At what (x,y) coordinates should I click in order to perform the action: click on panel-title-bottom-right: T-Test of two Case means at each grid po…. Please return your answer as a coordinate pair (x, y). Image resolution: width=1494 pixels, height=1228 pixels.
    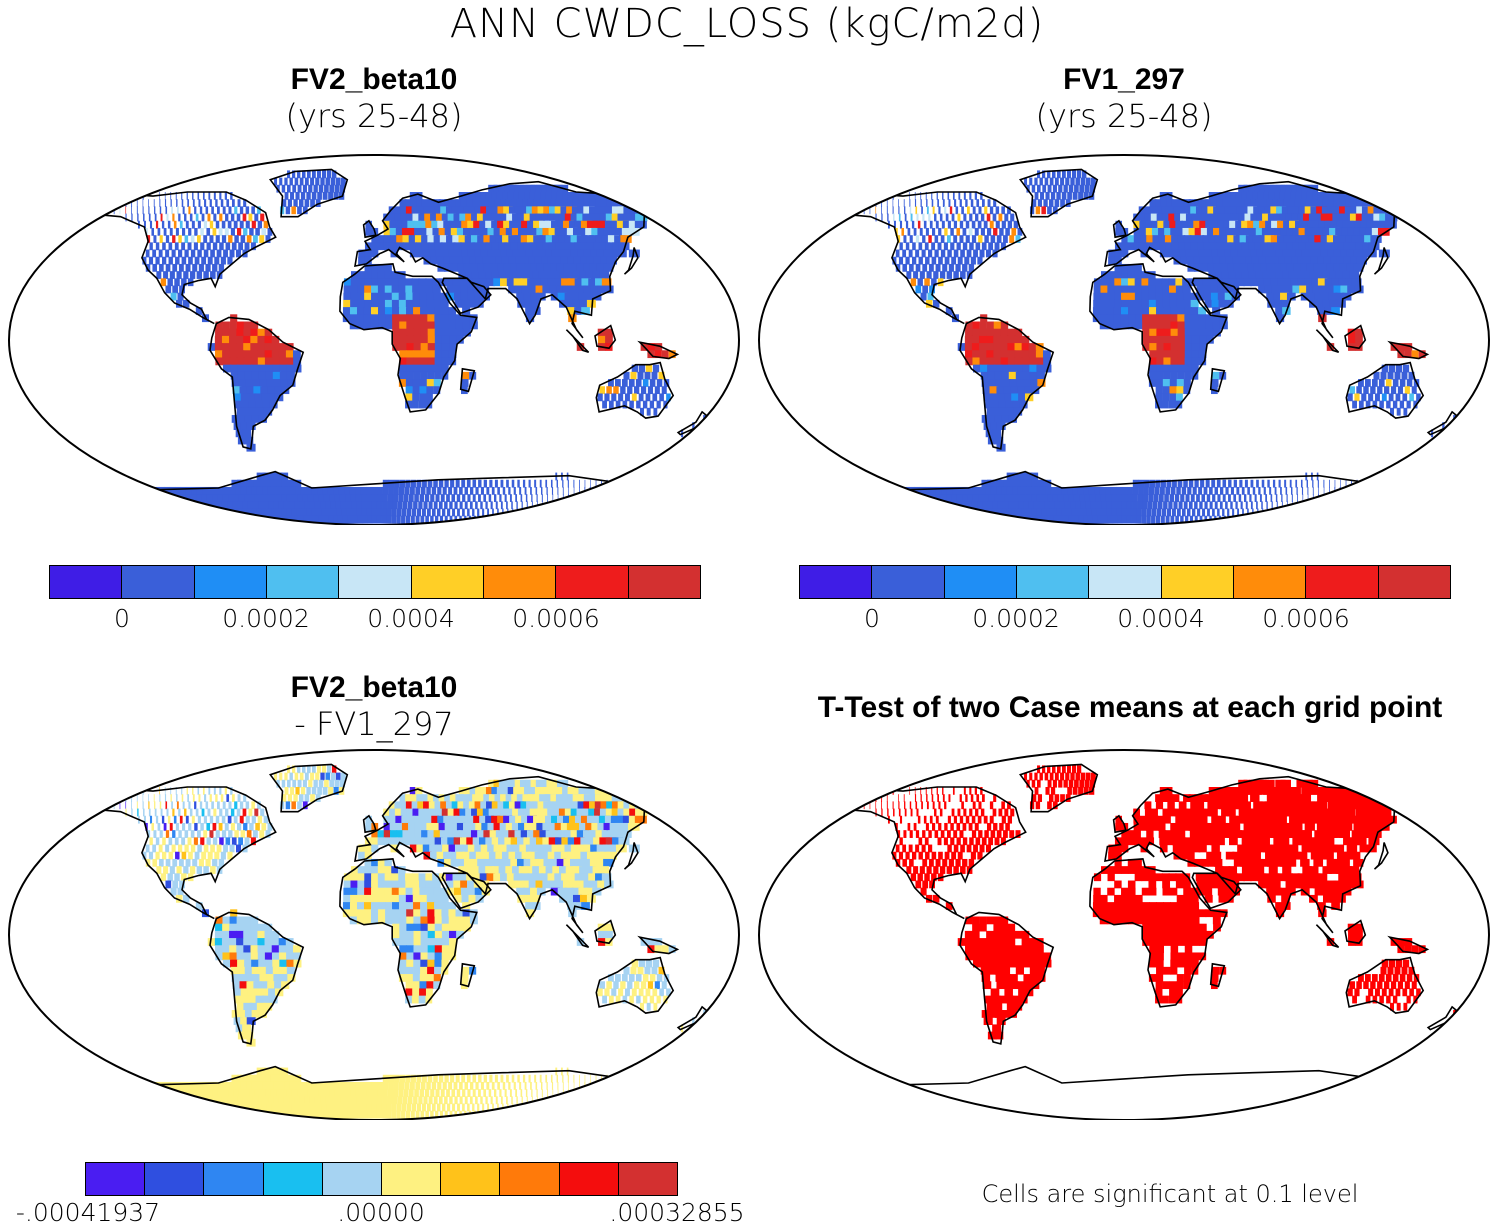
    Looking at the image, I should click on (1127, 708).